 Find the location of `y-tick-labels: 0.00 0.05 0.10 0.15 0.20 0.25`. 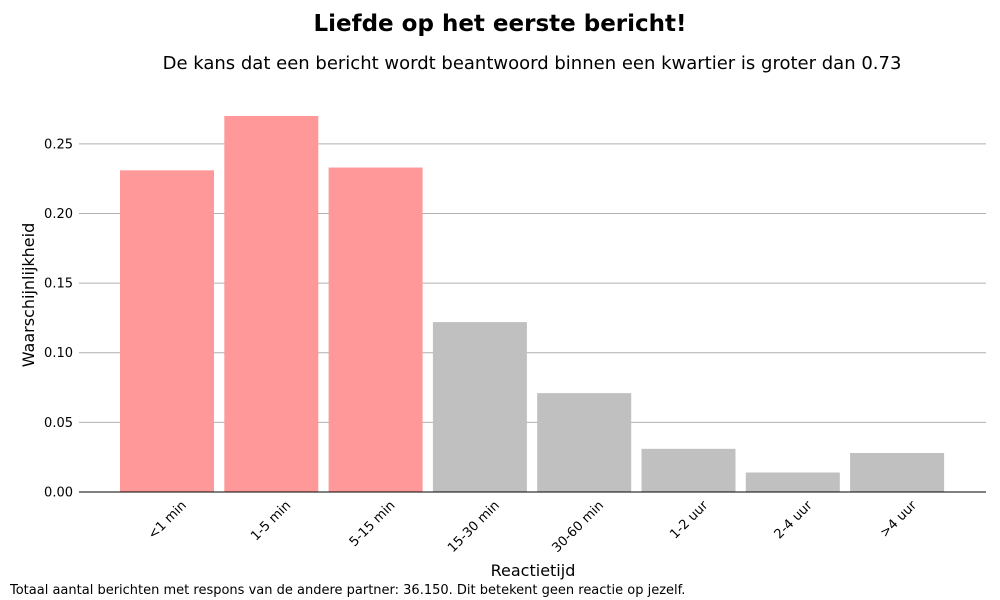

y-tick-labels: 0.00 0.05 0.10 0.15 0.20 0.25 is located at coordinates (58, 318).